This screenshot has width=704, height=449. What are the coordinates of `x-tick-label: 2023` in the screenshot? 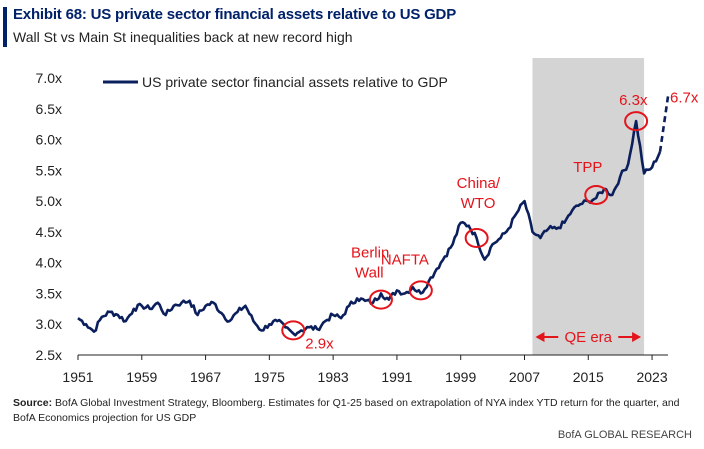 It's located at (651, 377).